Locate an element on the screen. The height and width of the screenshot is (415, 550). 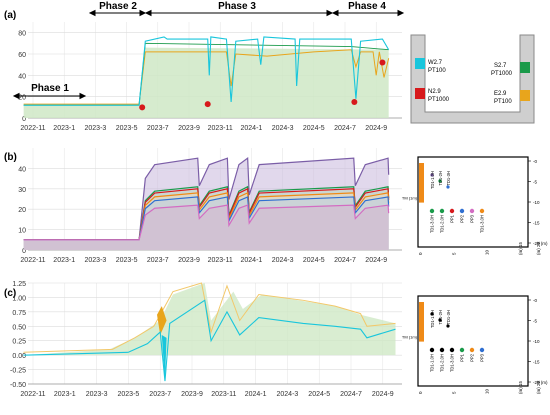
a-x-tick-label: 2024-3 is located at coordinates (283, 128).